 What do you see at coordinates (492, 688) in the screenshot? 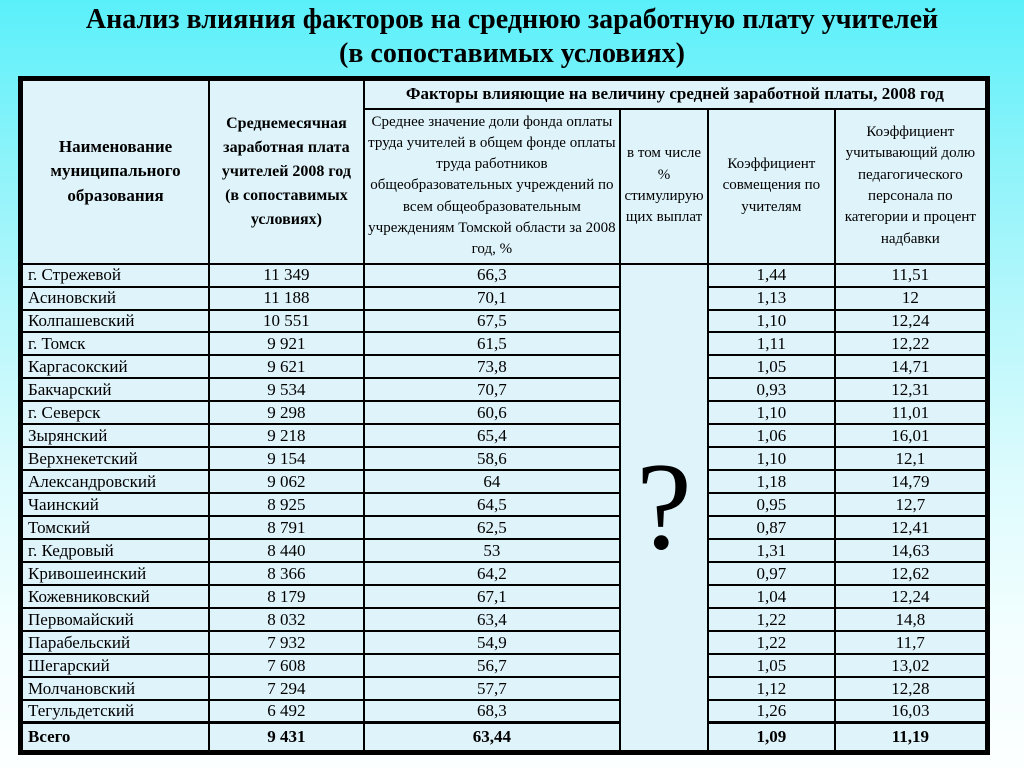
I see `share-cell: 57,7` at bounding box center [492, 688].